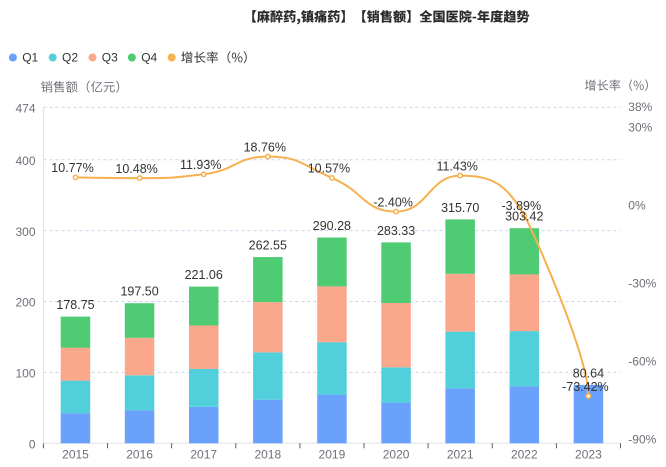  What do you see at coordinates (32, 445) in the screenshot?
I see `svg-text: 0` at bounding box center [32, 445].